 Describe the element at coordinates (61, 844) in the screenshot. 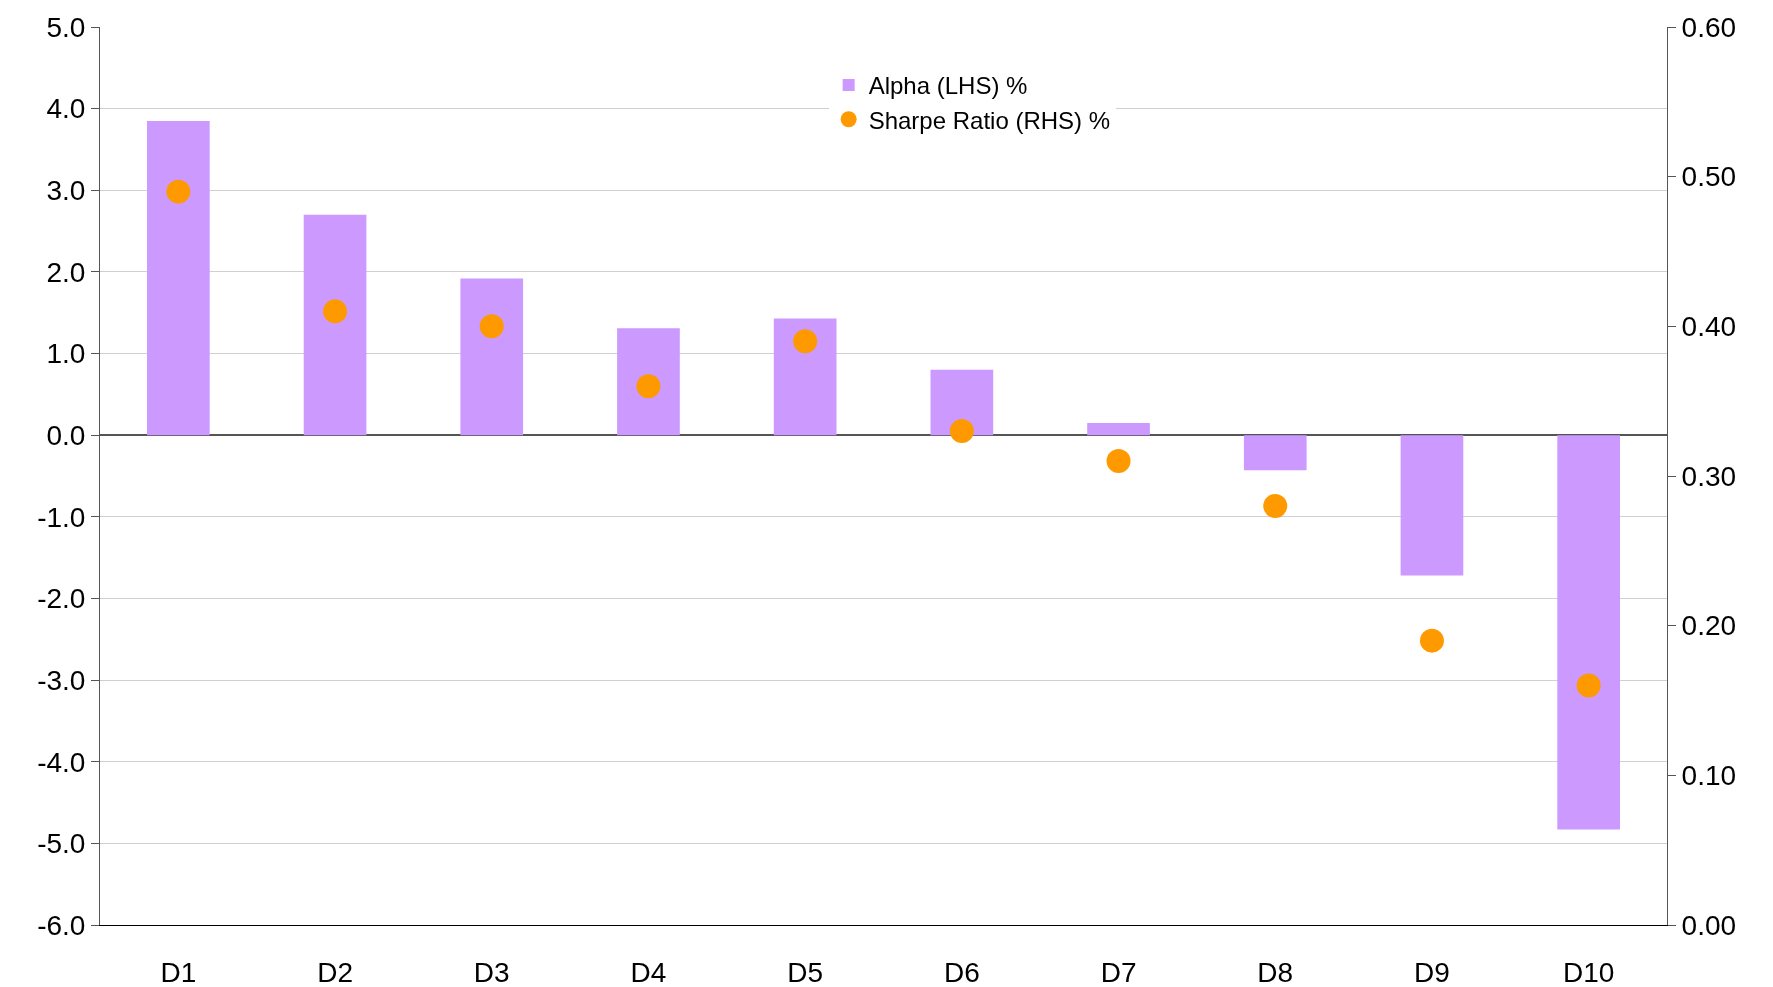

I see `y-tick-label: -5.0` at that location.